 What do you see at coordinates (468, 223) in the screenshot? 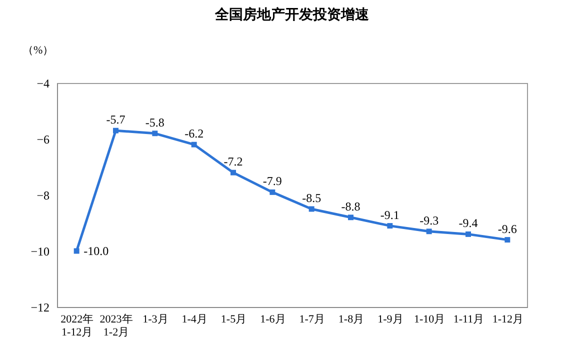
I see `data-label: -9.4` at bounding box center [468, 223].